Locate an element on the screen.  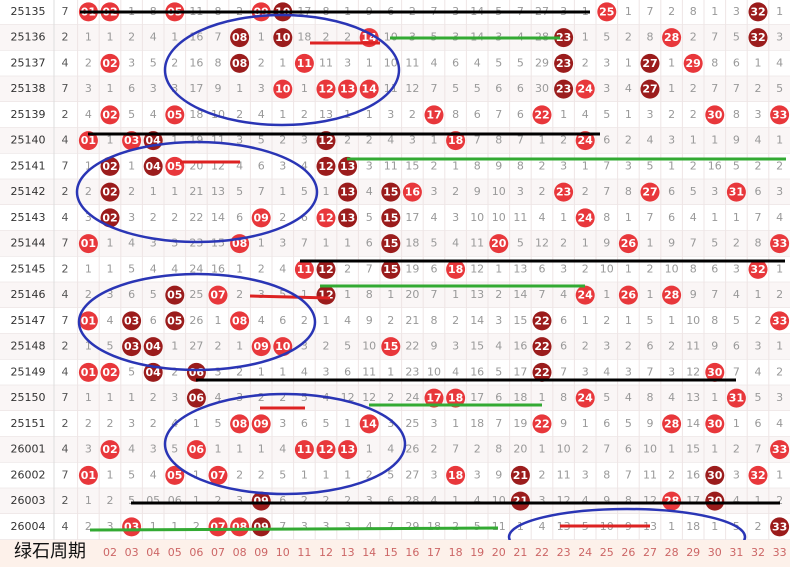
omission: 30 is located at coordinates (542, 88).